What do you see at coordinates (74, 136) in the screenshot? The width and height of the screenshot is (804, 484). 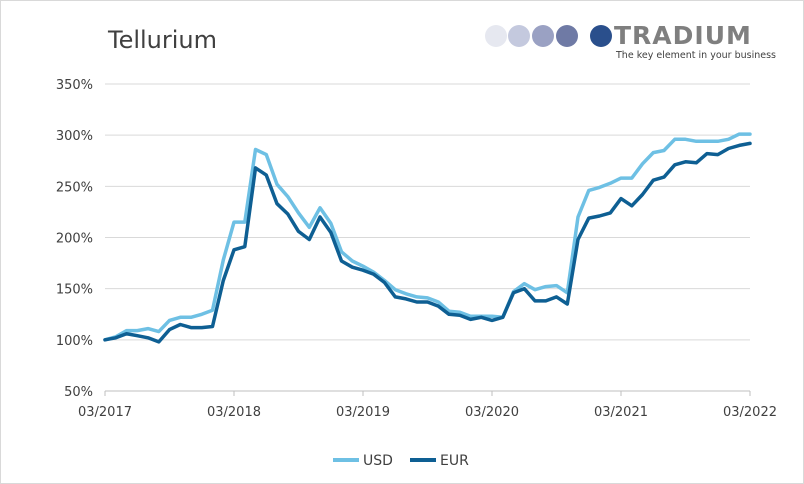 I see `y-tick-label: 300%` at bounding box center [74, 136].